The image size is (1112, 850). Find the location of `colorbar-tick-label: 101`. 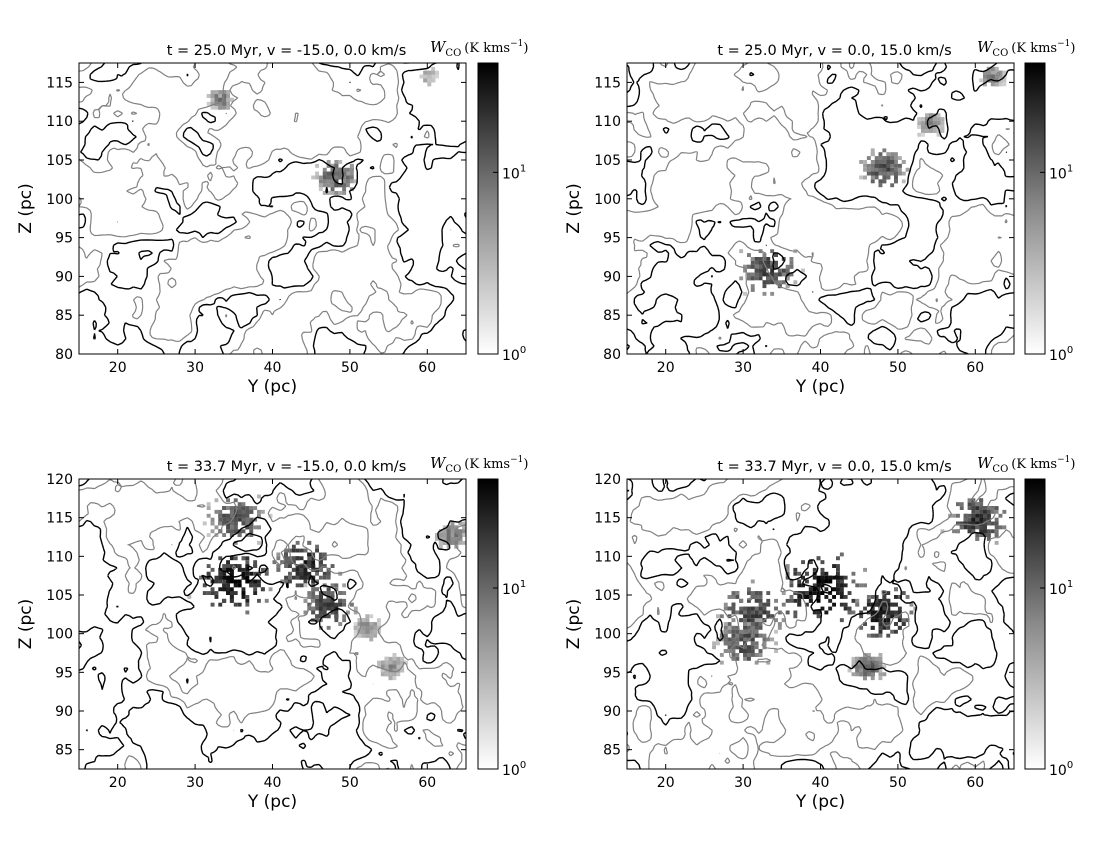

colorbar-tick-label: 101 is located at coordinates (514, 172).